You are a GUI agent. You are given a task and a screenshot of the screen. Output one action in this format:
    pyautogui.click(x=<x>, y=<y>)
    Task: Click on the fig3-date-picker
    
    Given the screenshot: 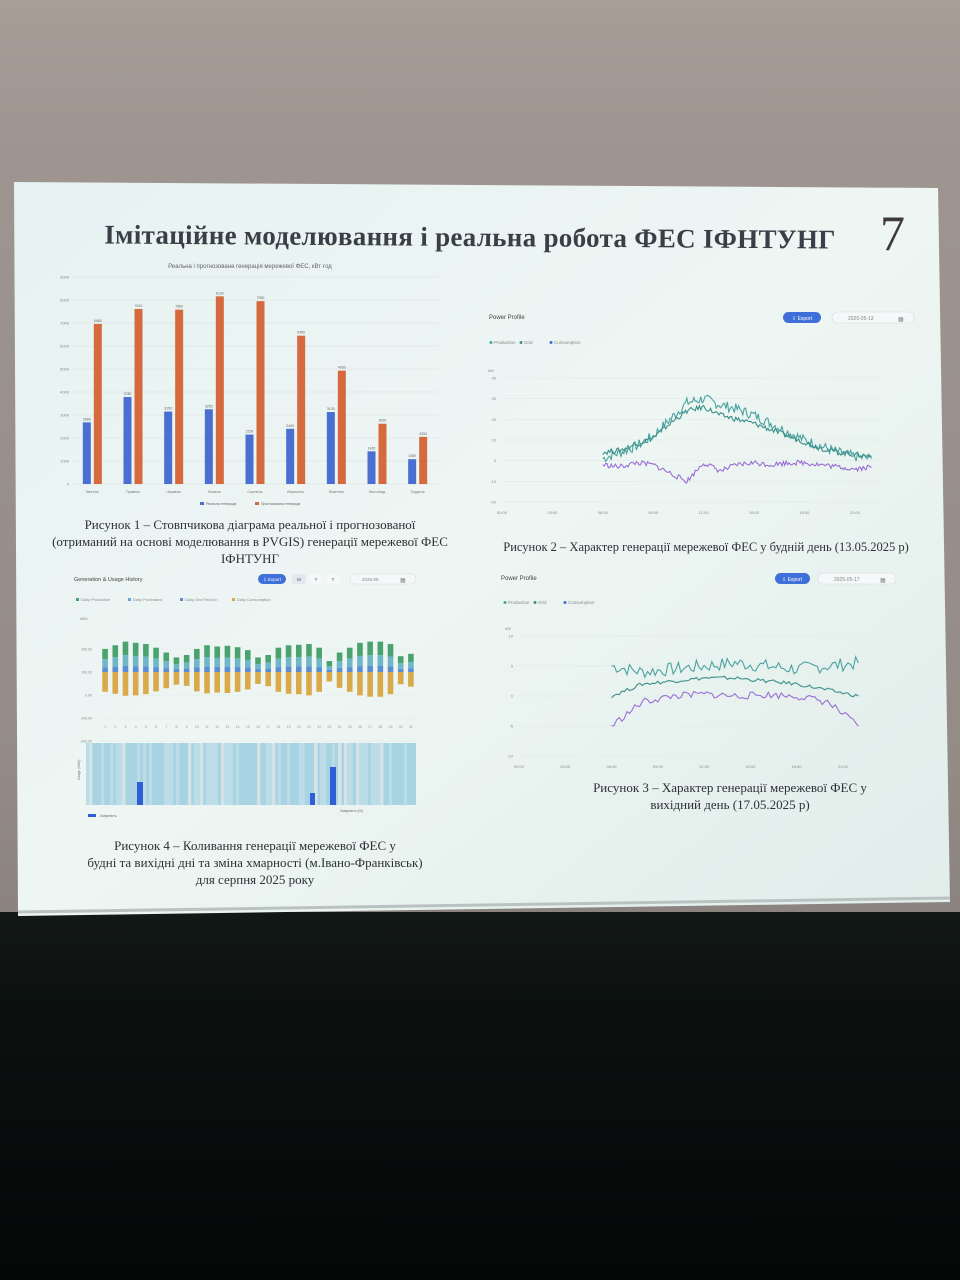 What is the action you would take?
    pyautogui.click(x=857, y=578)
    